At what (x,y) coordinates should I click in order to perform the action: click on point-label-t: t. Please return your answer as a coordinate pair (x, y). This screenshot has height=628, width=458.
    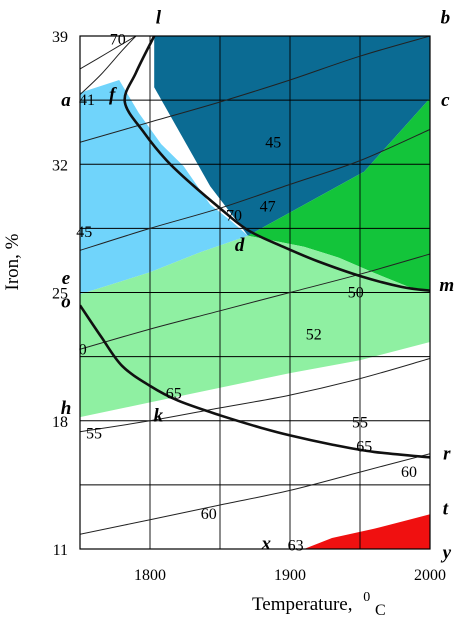
    Looking at the image, I should click on (446, 509).